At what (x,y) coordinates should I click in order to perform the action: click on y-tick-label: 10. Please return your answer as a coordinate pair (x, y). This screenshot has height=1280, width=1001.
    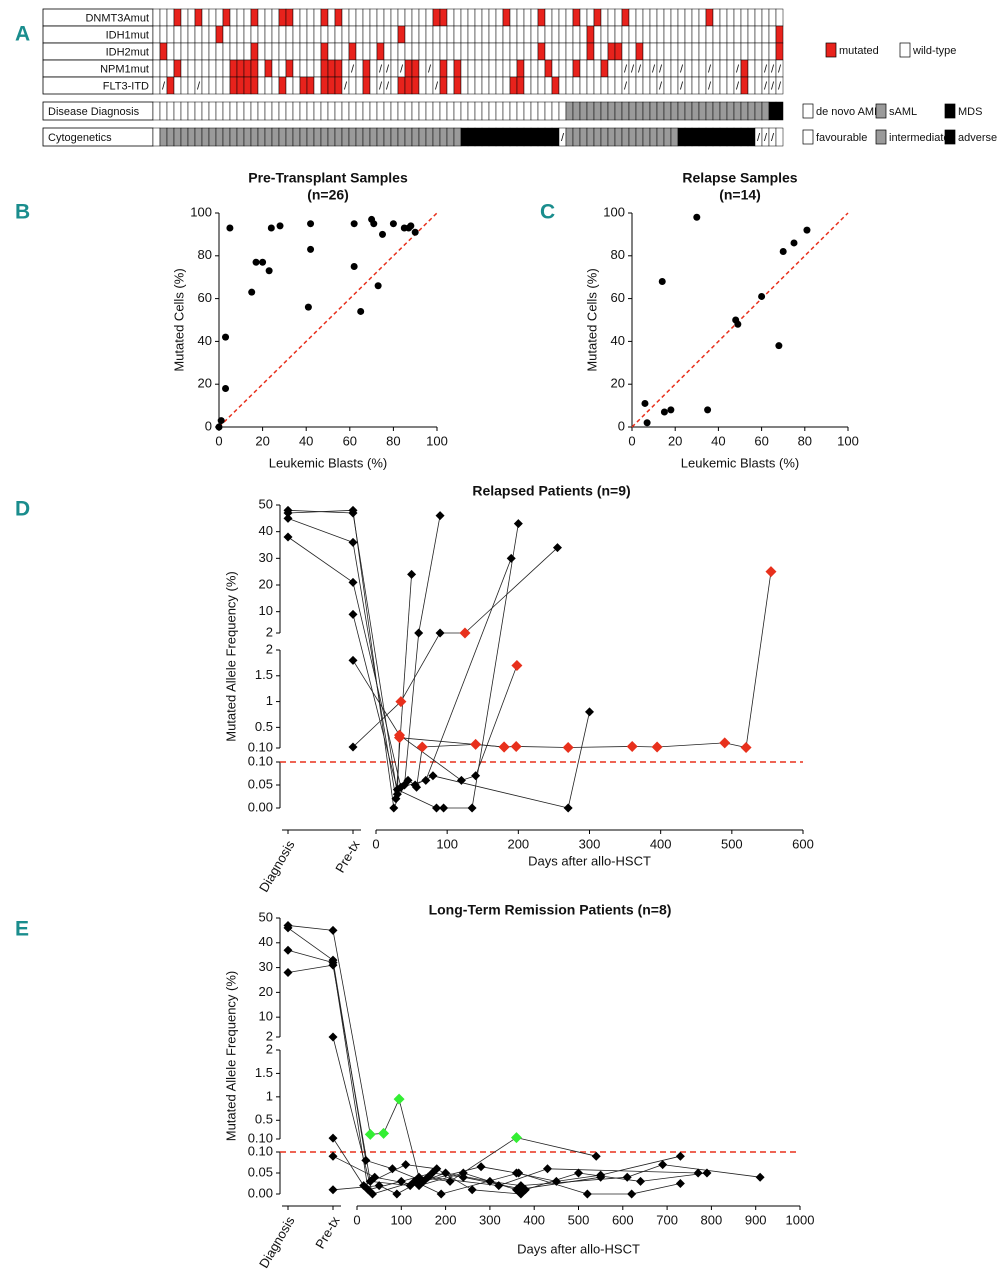
    Looking at the image, I should click on (266, 1016).